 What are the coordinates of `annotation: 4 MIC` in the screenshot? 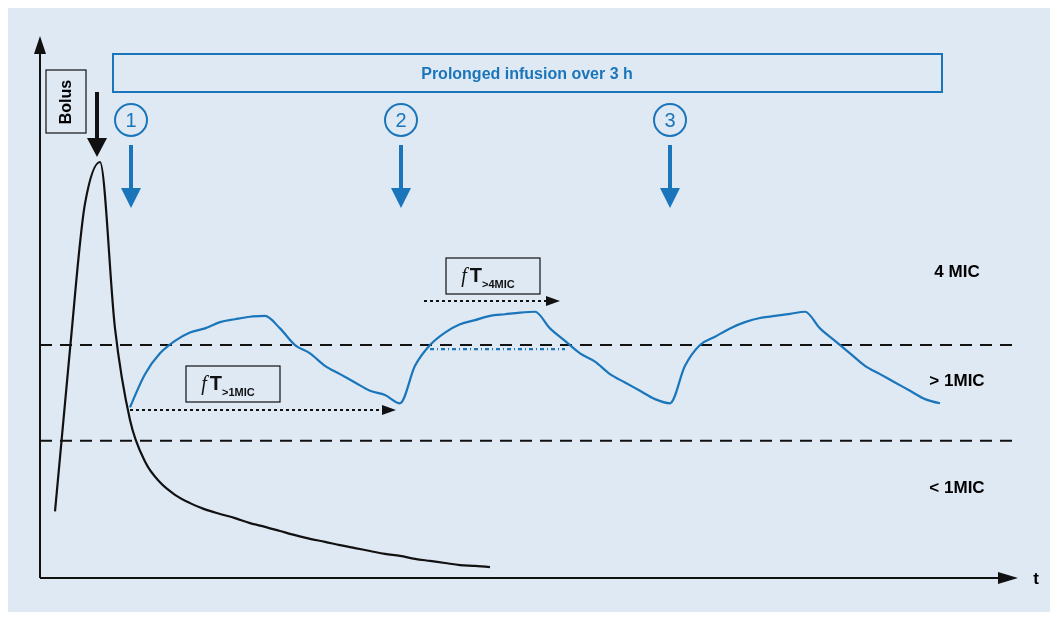 It's located at (957, 271).